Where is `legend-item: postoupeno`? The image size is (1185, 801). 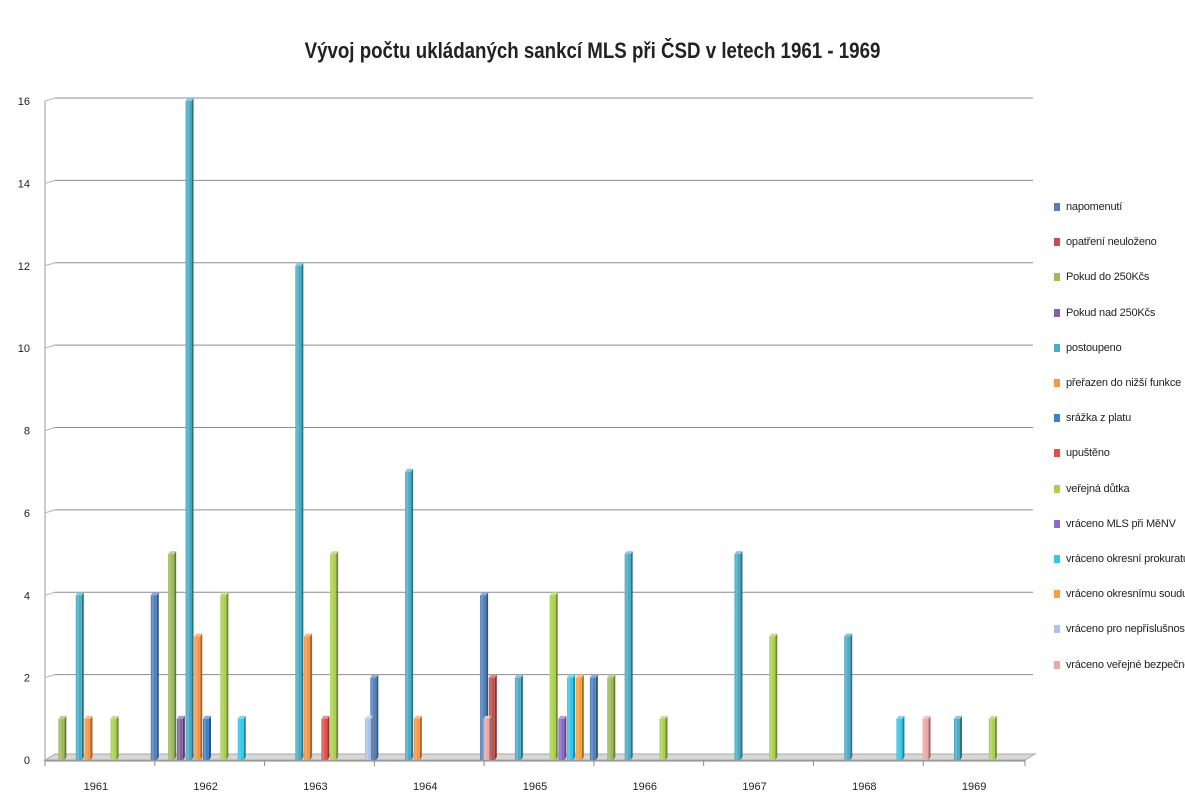
legend-item: postoupeno is located at coordinates (1088, 348).